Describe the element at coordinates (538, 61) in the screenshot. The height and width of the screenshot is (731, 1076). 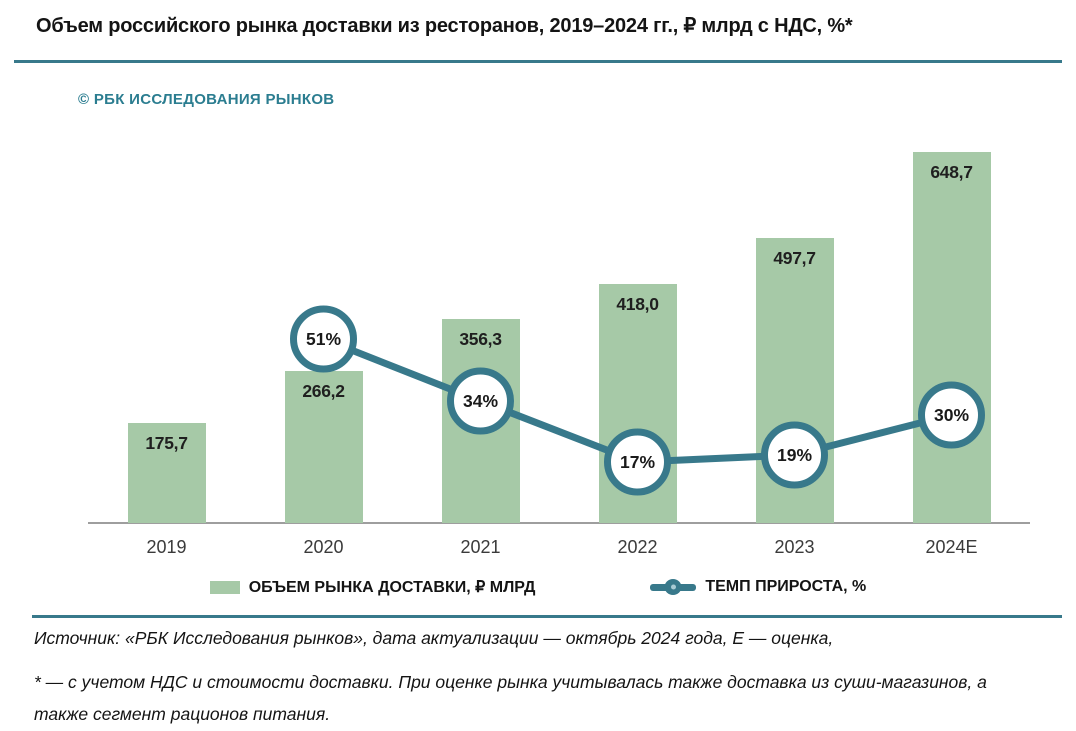
I see `top-divider` at that location.